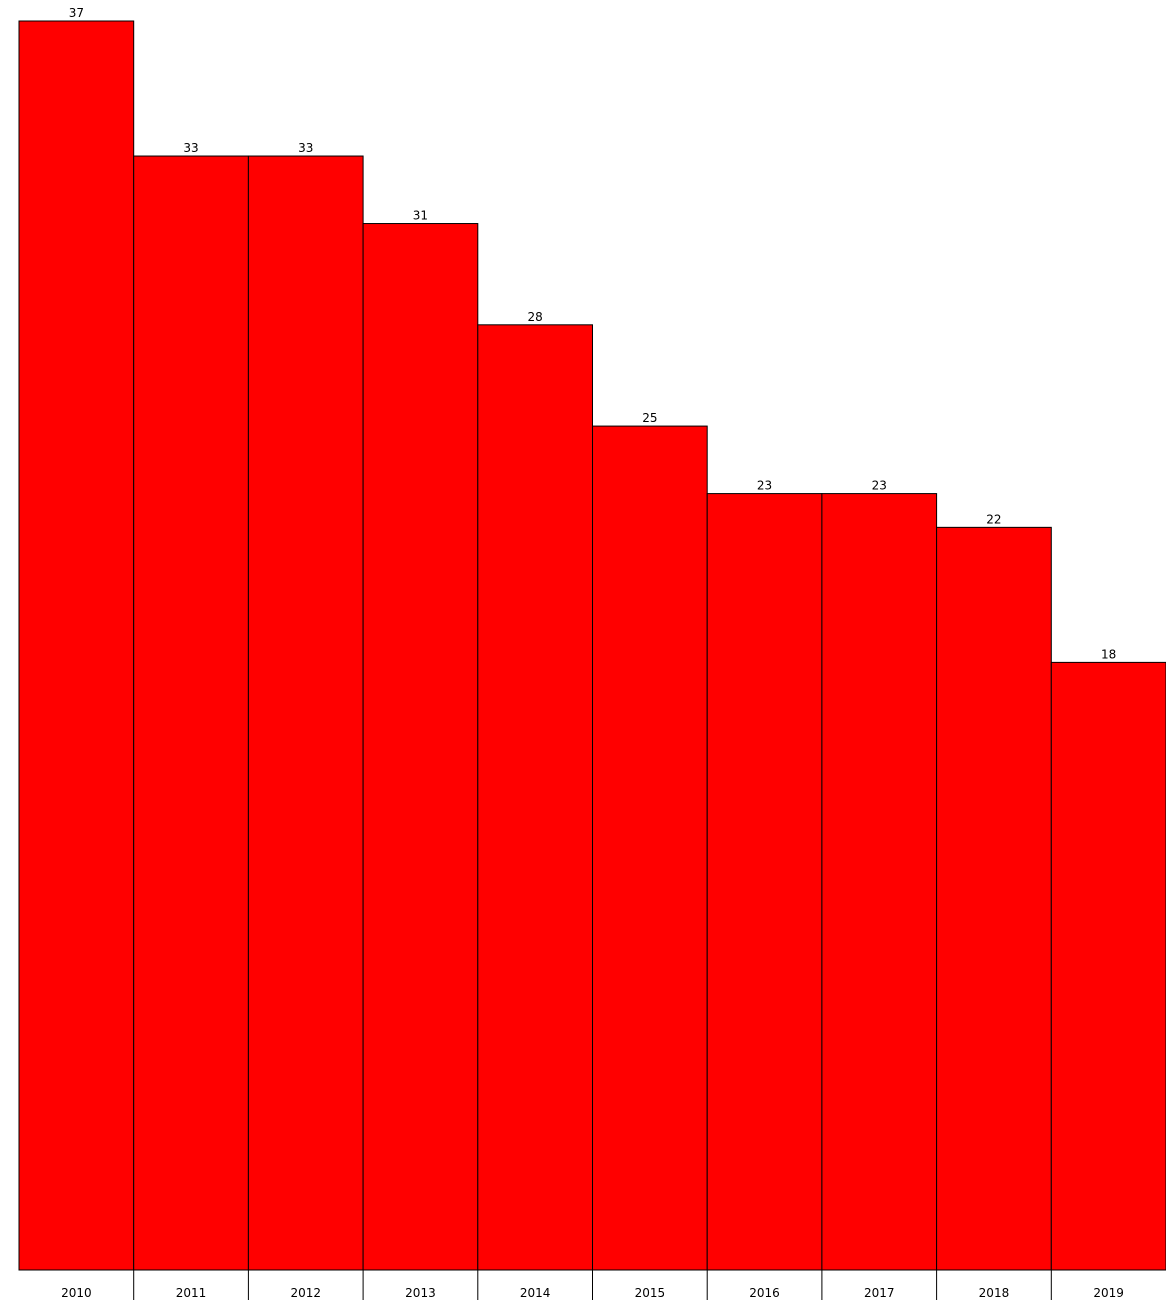 This screenshot has width=1166, height=1300. Describe the element at coordinates (1108, 966) in the screenshot. I see `bar-2019` at that location.